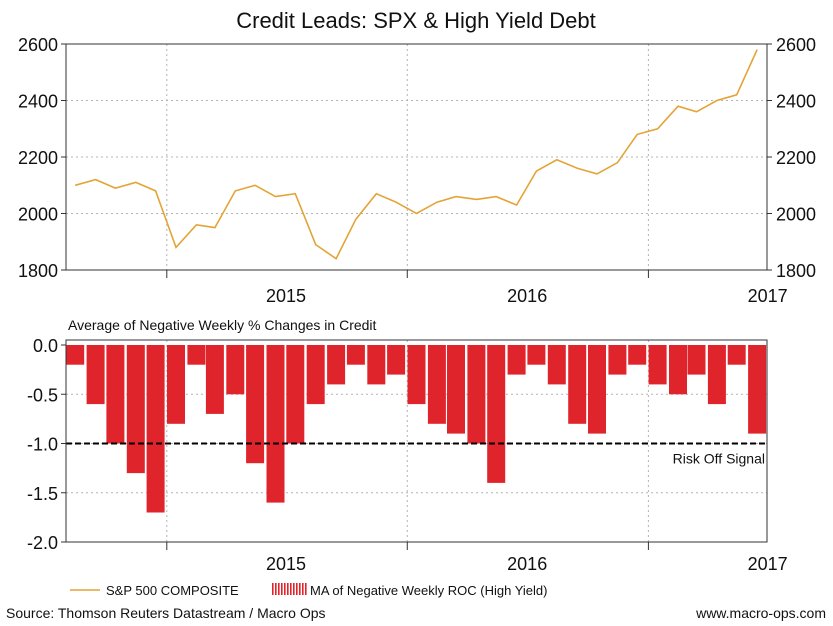 The width and height of the screenshot is (833, 626). Describe the element at coordinates (527, 564) in the screenshot. I see `credit-xtick-label: 2016` at that location.